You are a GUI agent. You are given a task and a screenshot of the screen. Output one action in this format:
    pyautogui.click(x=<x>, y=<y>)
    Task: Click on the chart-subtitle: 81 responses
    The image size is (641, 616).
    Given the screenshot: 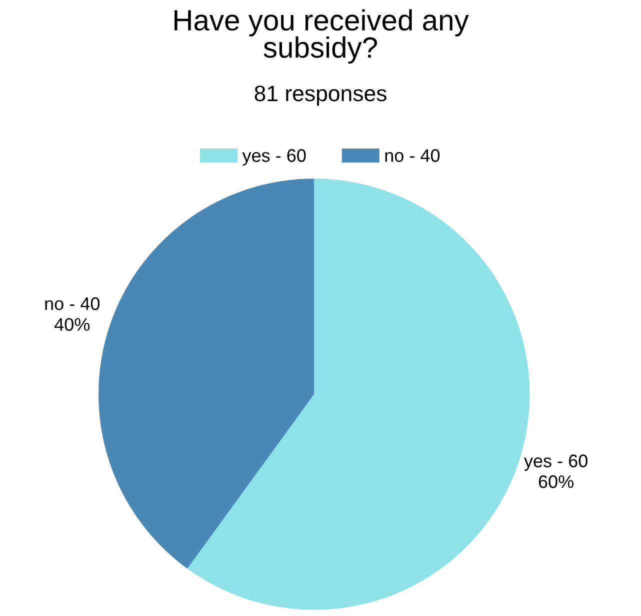 What is the action you would take?
    pyautogui.click(x=320, y=96)
    